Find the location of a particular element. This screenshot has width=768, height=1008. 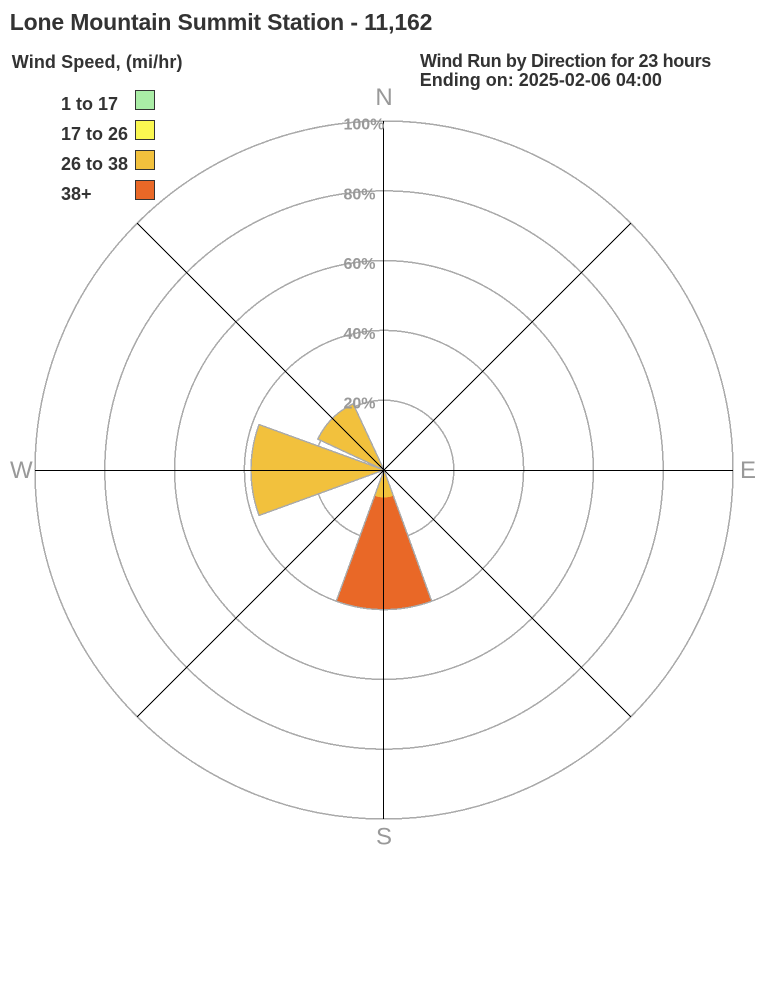

svg-text: 20% is located at coordinates (360, 404).